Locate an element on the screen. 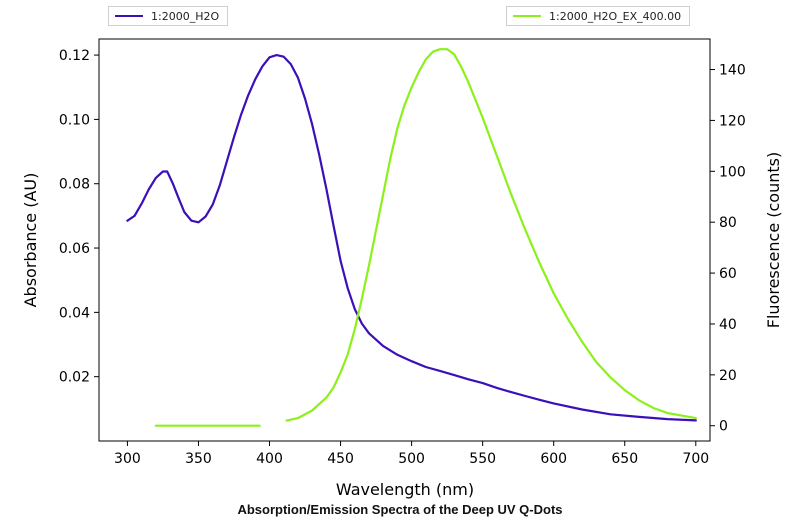 The width and height of the screenshot is (800, 526). y-right-tick-label: 60 is located at coordinates (728, 274).